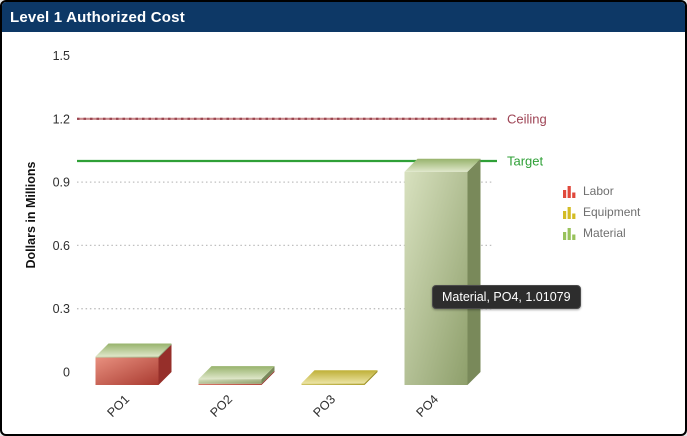 The height and width of the screenshot is (436, 687). Describe the element at coordinates (442, 271) in the screenshot. I see `bar-po4-material` at that location.